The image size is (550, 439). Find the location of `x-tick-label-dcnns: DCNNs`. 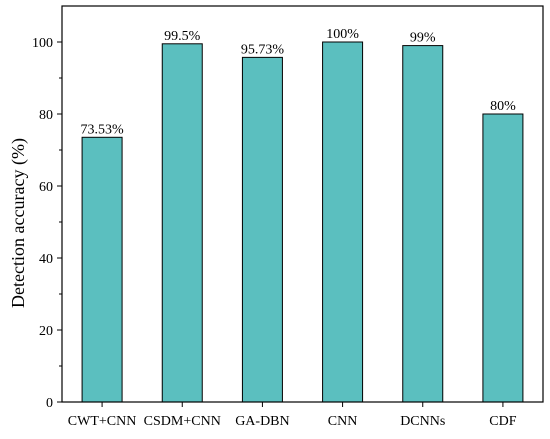

x-tick-label-dcnns: DCNNs is located at coordinates (422, 421).